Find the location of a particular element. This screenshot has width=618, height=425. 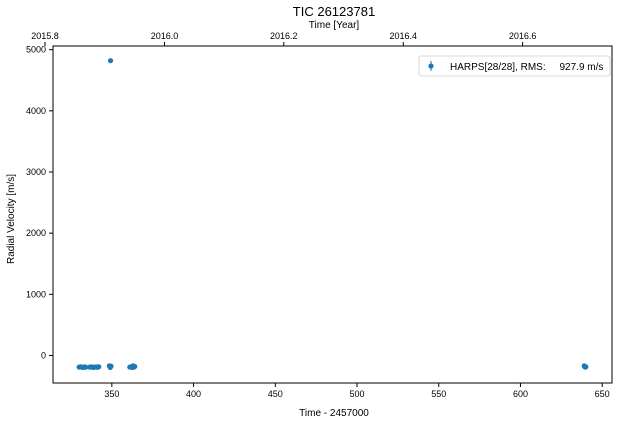

x-tick-label: 450 is located at coordinates (275, 394).